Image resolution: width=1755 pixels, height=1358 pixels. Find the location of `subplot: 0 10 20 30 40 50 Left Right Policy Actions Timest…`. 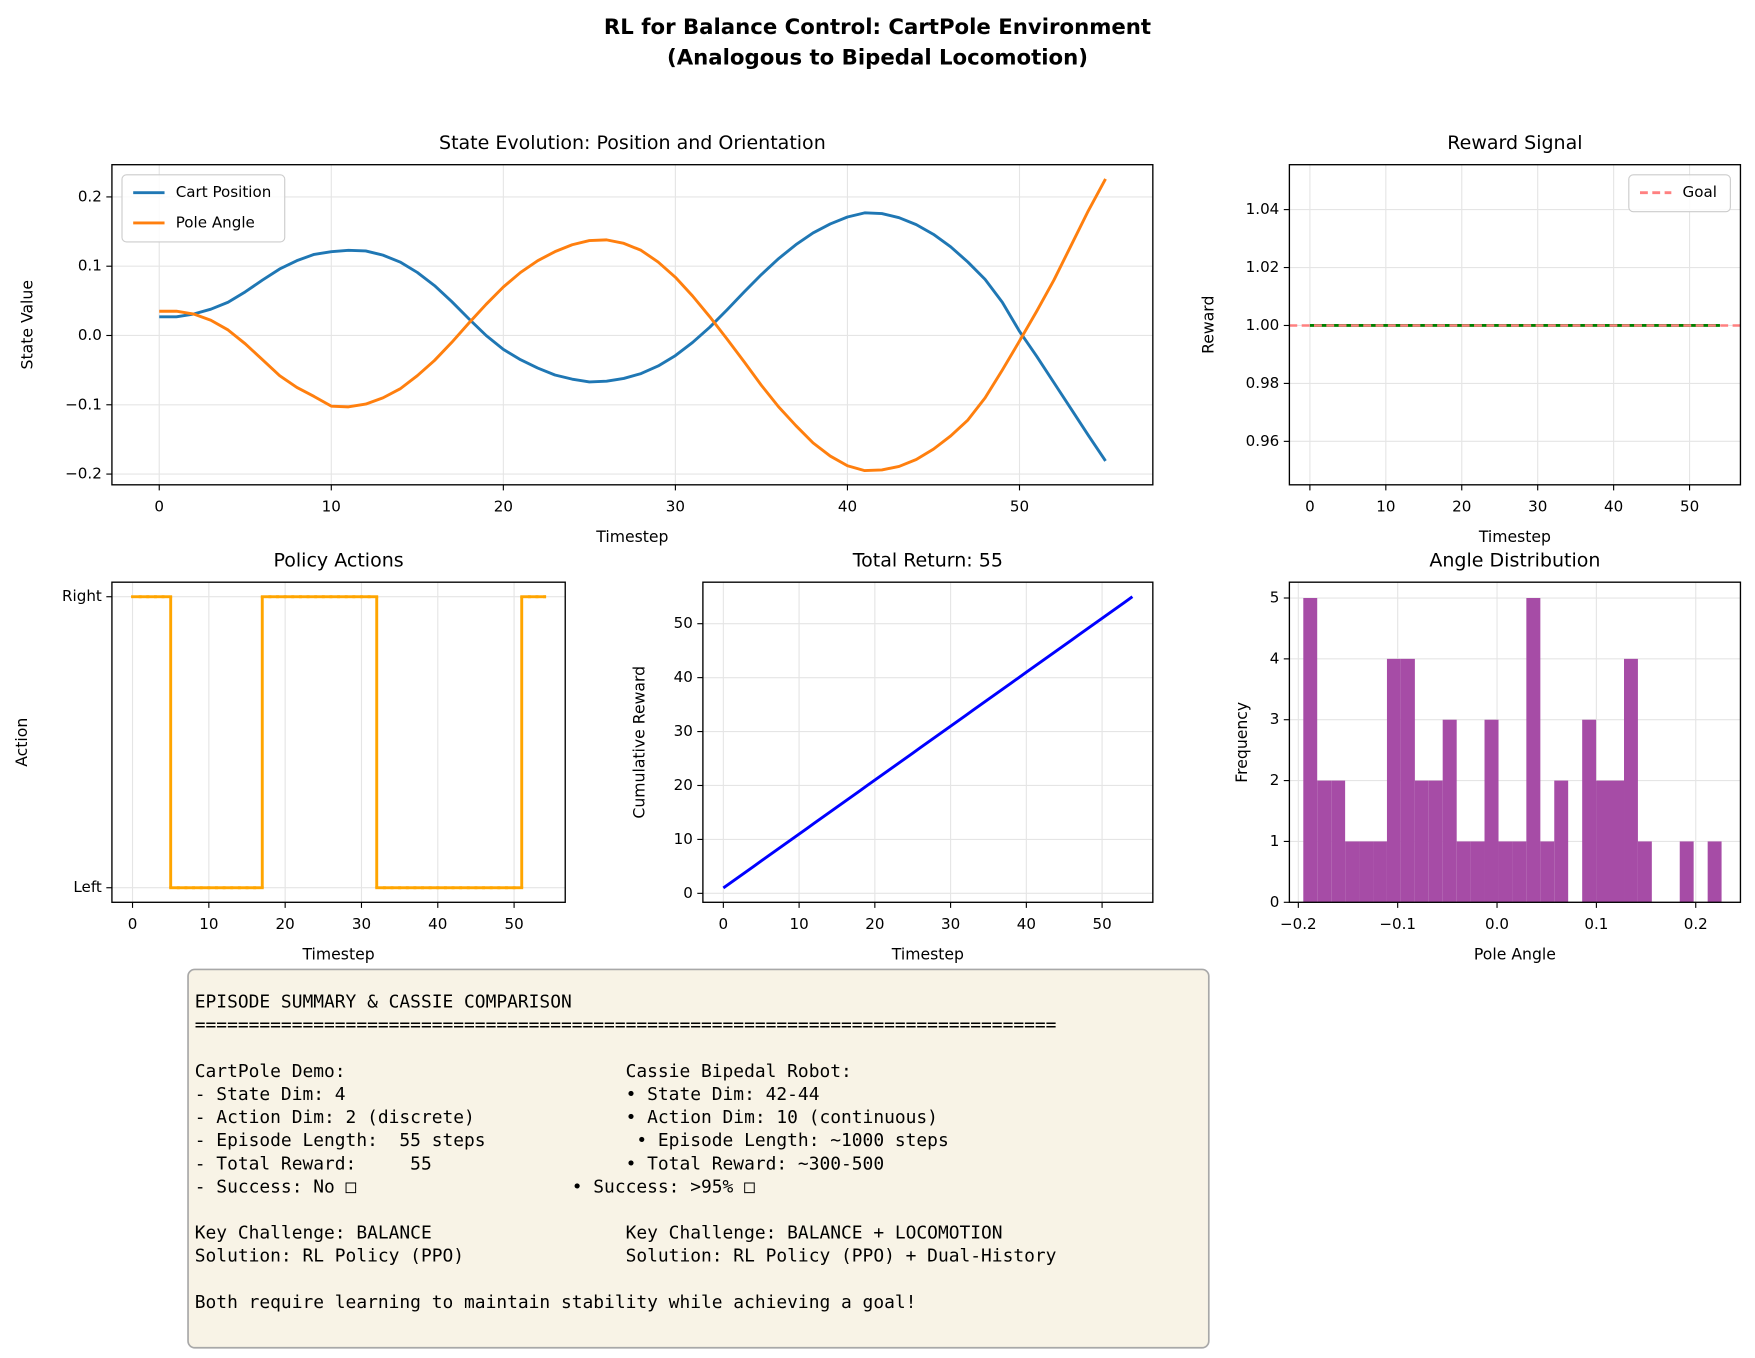

subplot: 0 10 20 30 40 50 Left Right Policy Actions Timest… is located at coordinates (289, 756).